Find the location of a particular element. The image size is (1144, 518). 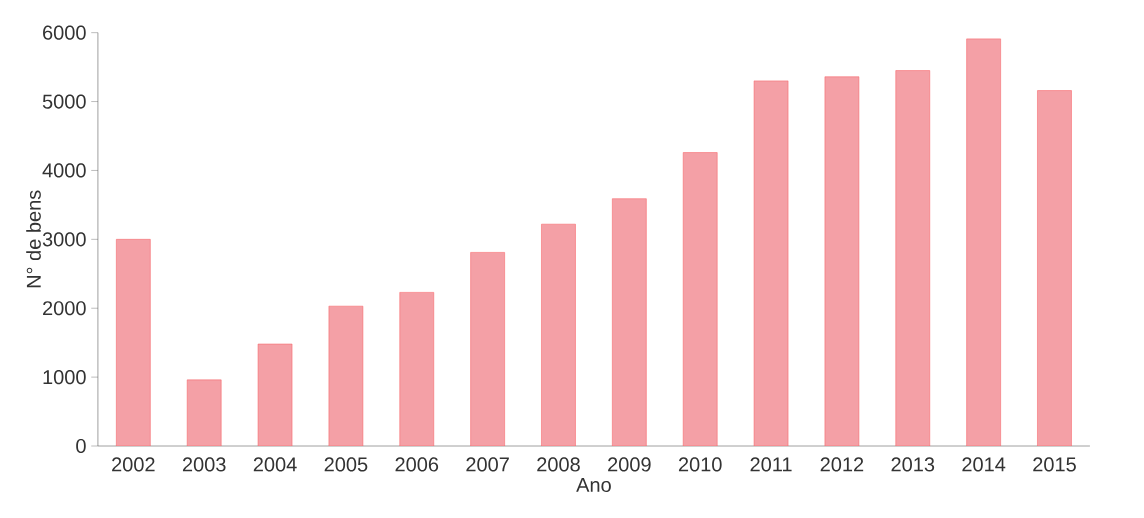

y-tick-label: 4000 is located at coordinates (64, 170).